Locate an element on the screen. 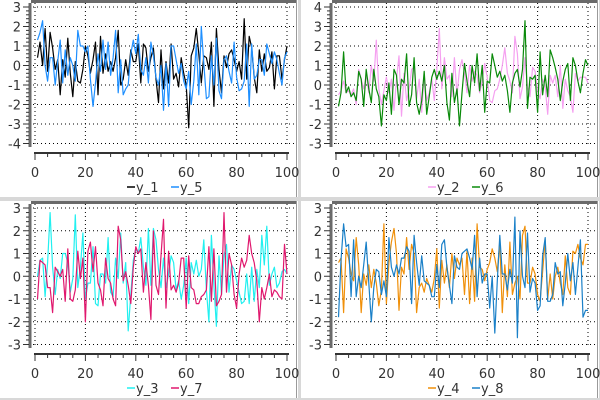  legend: y_4 y_8 is located at coordinates (465, 389).